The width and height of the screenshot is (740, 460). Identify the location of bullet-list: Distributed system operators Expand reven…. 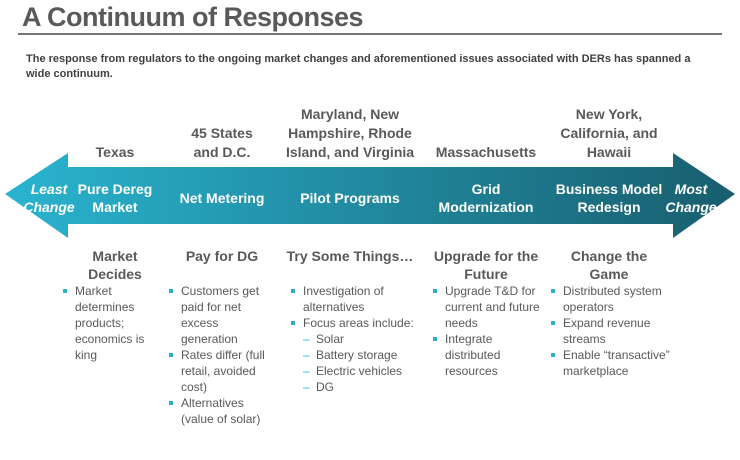
(610, 331).